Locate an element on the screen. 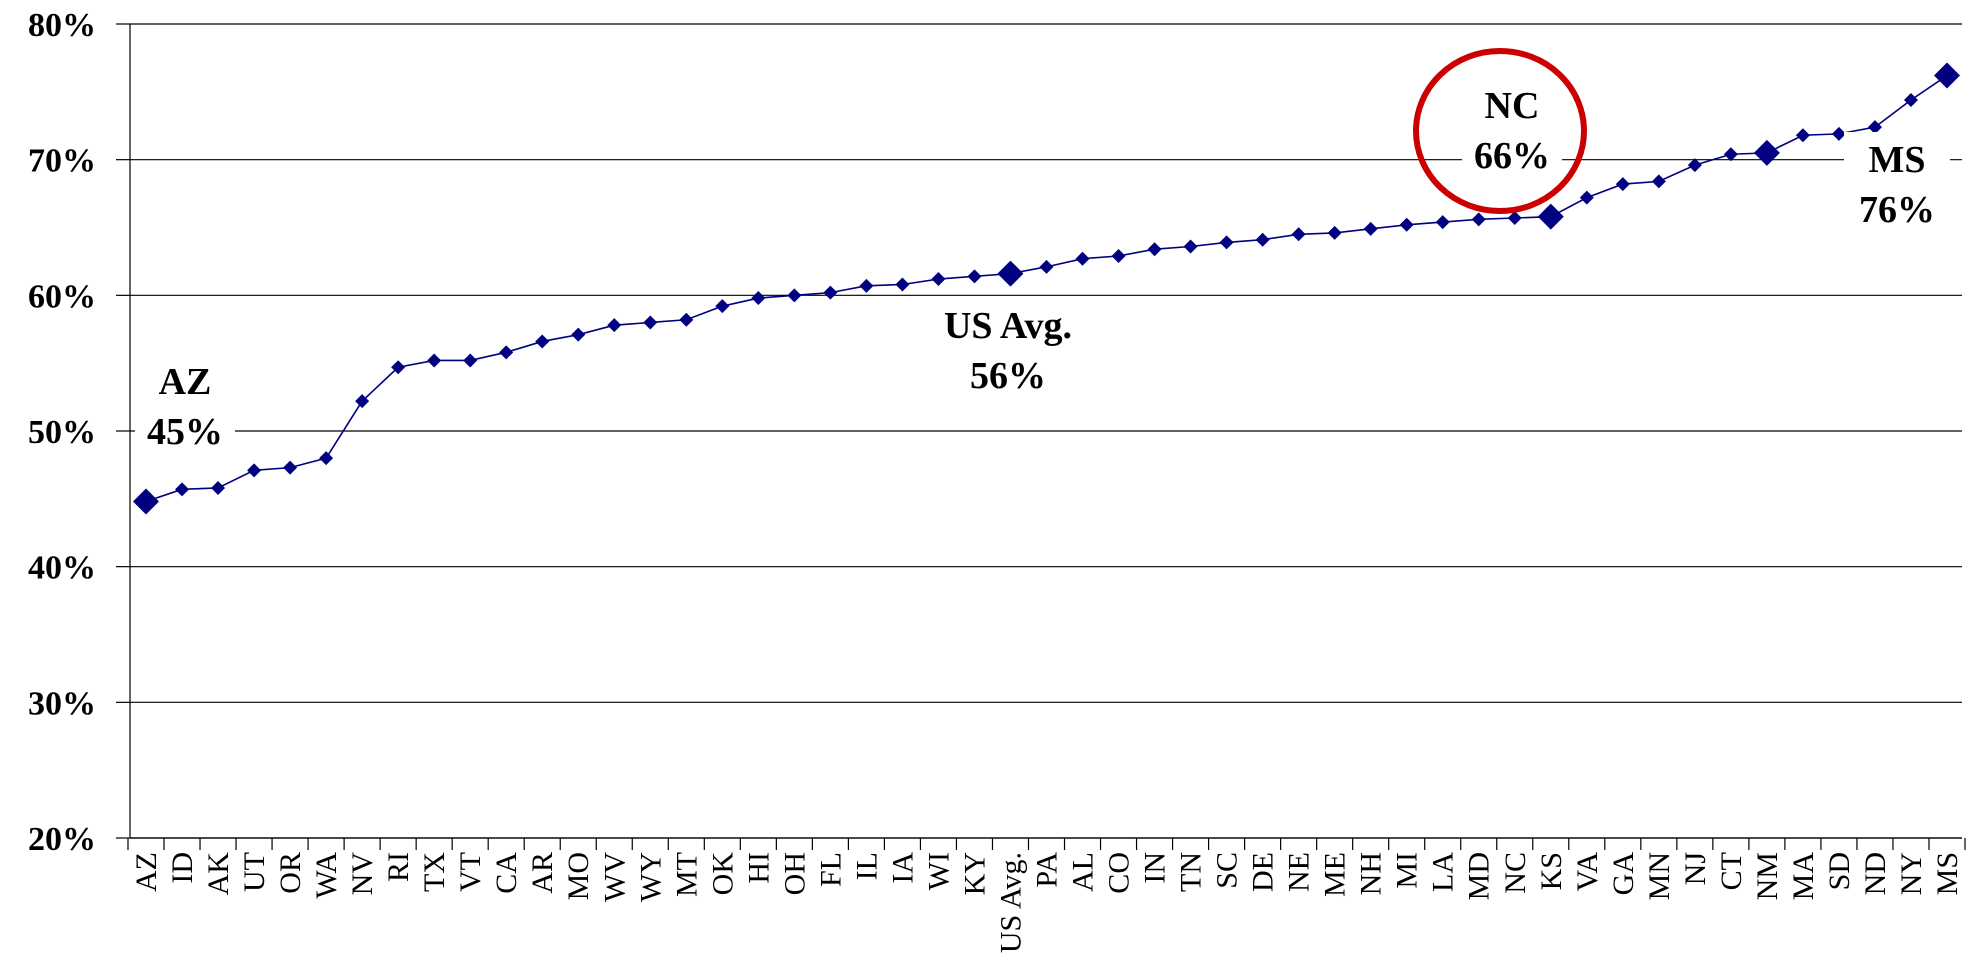 This screenshot has height=980, width=1973. y-tick-labels: 20% 30% 40% 50% 60% 70% 80% is located at coordinates (62, 432).